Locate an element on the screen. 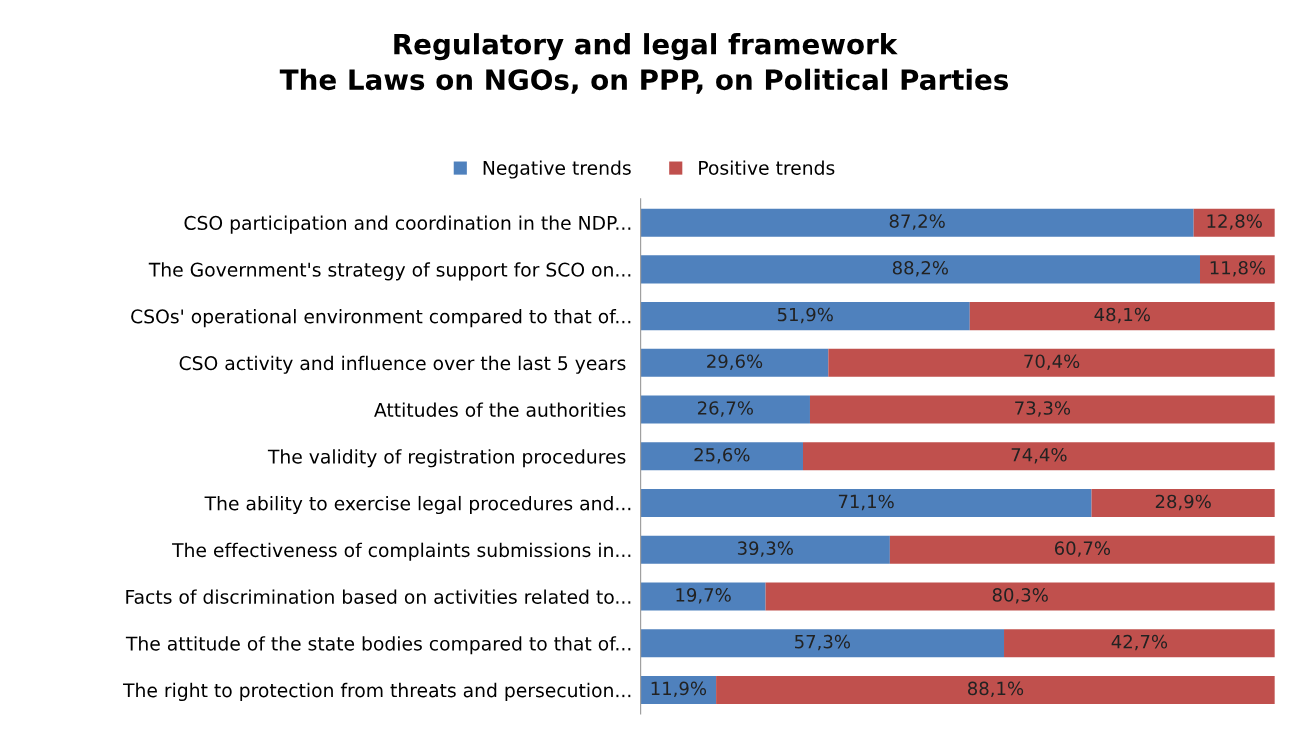 The image size is (1289, 736). data-label: 28,9% is located at coordinates (1183, 502).